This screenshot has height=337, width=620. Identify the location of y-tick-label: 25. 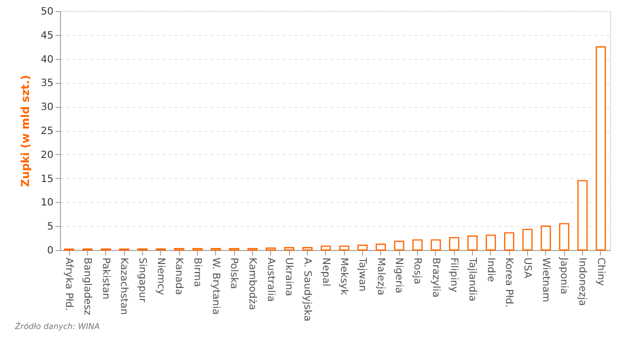
(47, 131).